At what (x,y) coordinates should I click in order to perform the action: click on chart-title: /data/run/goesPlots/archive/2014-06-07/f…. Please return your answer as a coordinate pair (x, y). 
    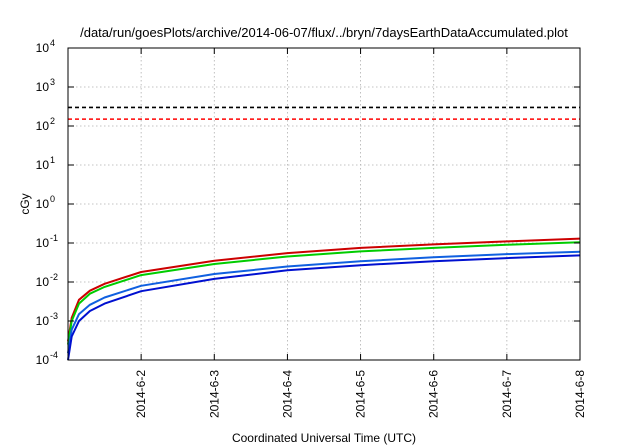
    Looking at the image, I should click on (324, 32).